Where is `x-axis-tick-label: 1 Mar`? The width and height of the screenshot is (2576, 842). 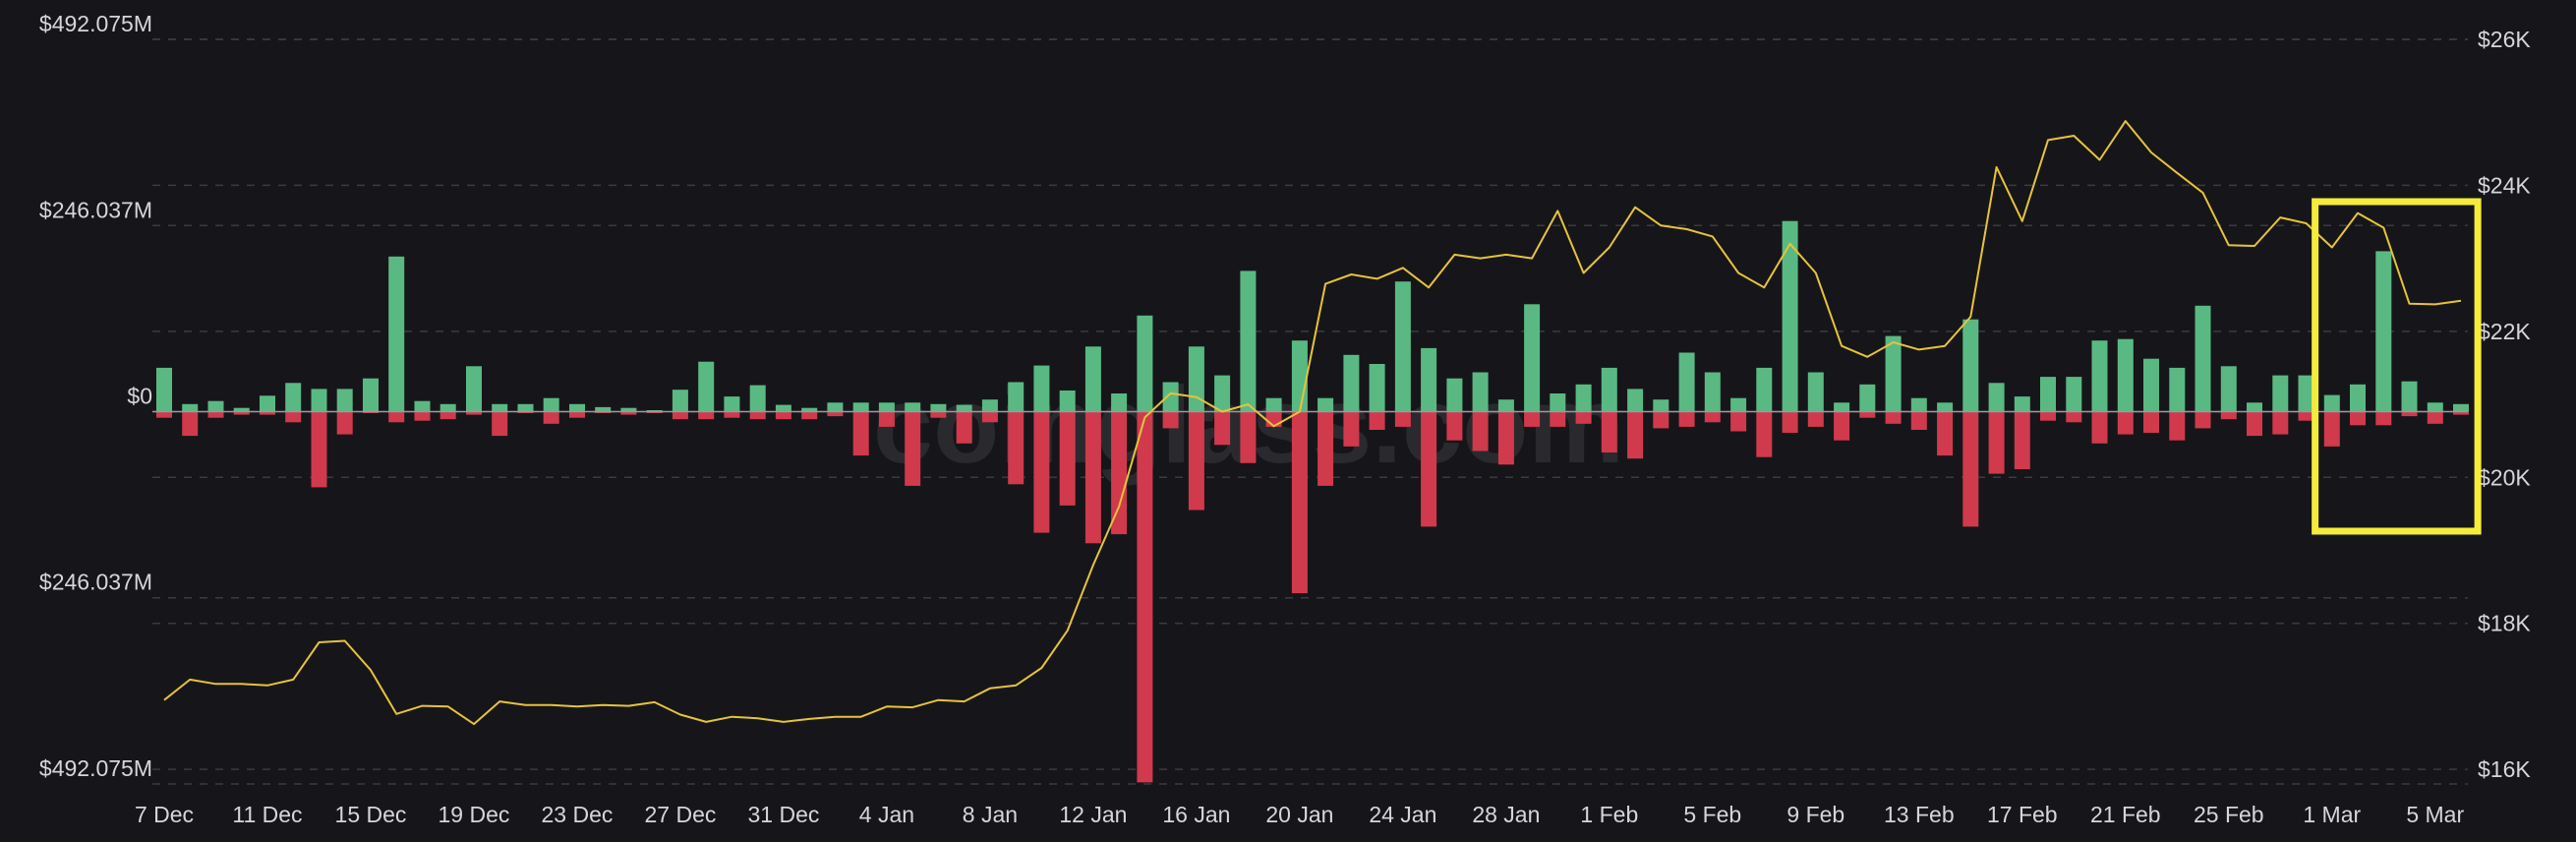 x-axis-tick-label: 1 Mar is located at coordinates (2332, 814).